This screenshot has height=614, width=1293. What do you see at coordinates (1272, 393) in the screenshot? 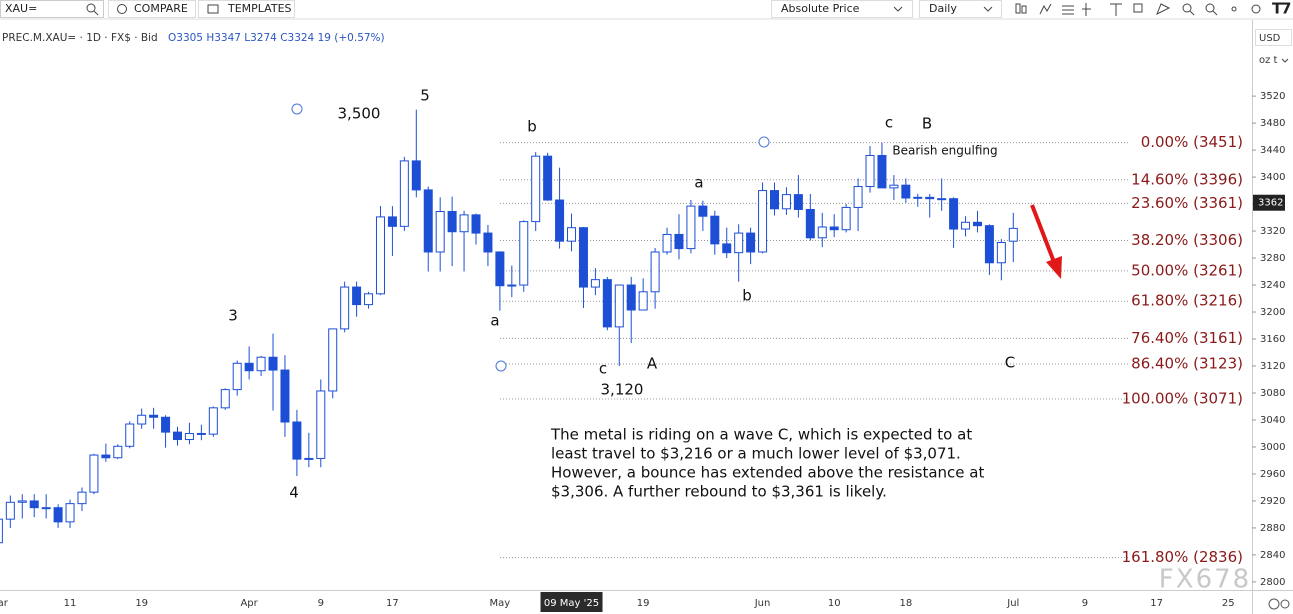
I see `y-tick-label: 3080` at bounding box center [1272, 393].